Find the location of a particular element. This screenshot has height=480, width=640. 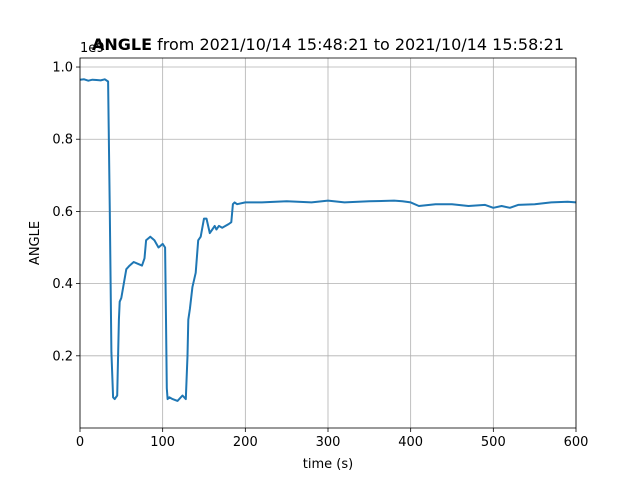

x-axis-label: time (s) is located at coordinates (328, 464).